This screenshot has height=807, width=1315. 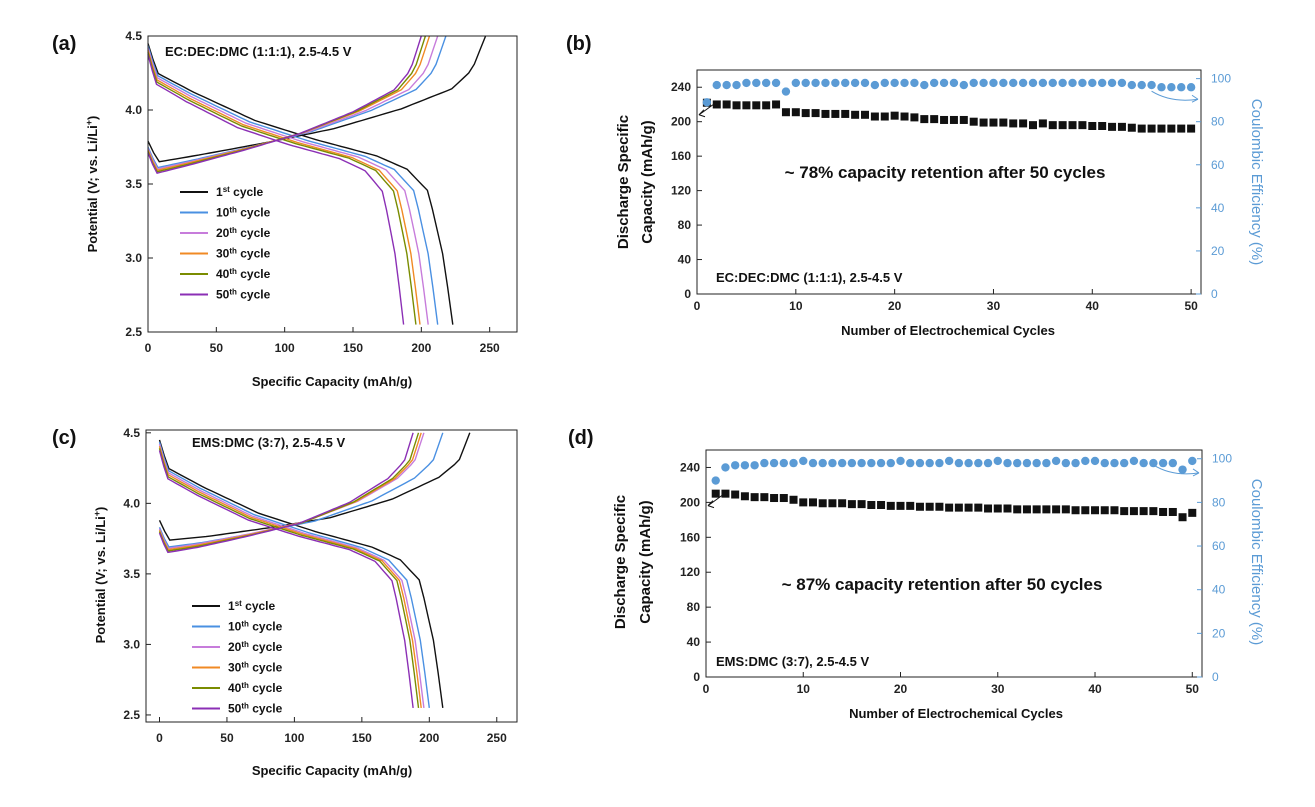 What do you see at coordinates (620, 562) in the screenshot?
I see `y-axis-label-line1: Discharge Specific` at bounding box center [620, 562].